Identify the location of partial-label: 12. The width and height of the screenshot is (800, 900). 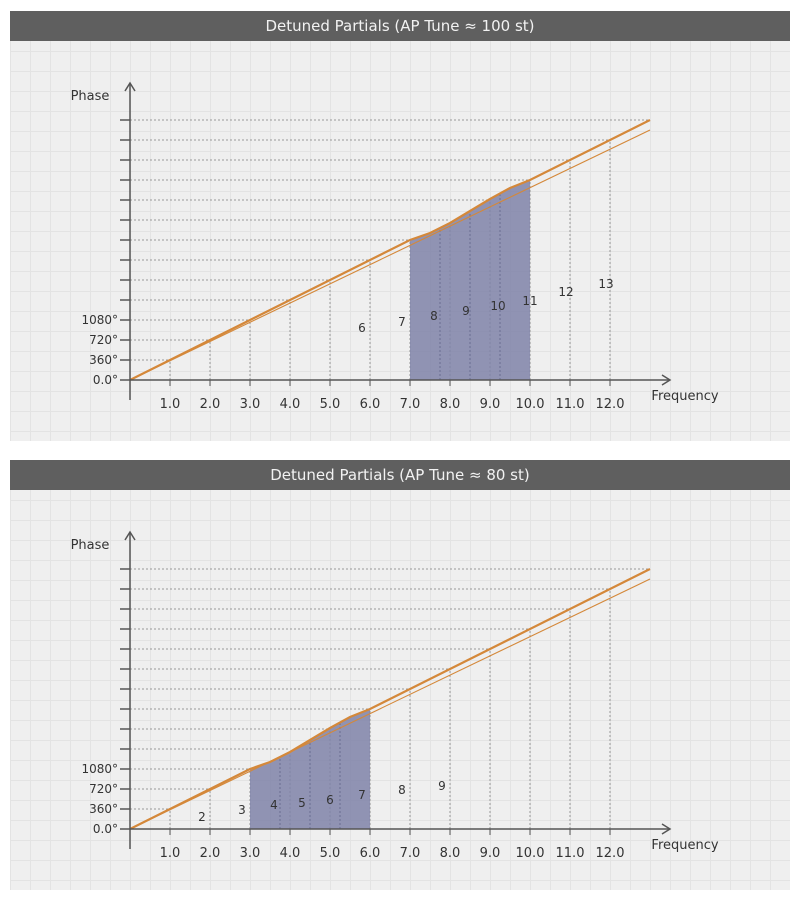
(565, 292).